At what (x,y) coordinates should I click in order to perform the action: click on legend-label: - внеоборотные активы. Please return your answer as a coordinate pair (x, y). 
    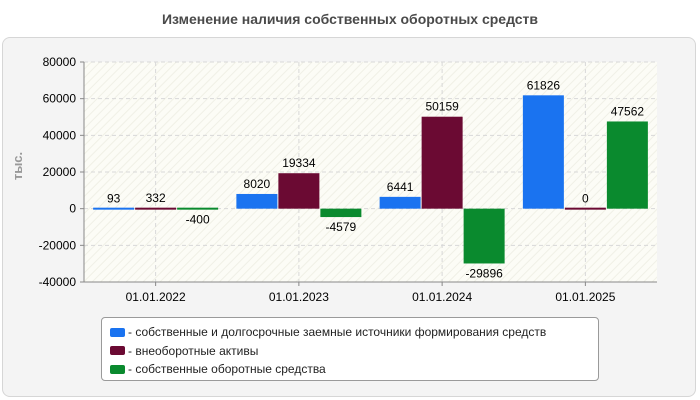
    Looking at the image, I should click on (193, 350).